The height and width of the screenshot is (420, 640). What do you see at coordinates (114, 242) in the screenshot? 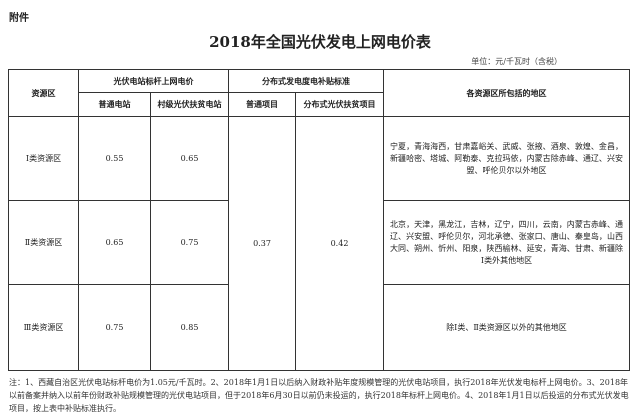
I see `ordinary-price-cell: 0.65` at bounding box center [114, 242].